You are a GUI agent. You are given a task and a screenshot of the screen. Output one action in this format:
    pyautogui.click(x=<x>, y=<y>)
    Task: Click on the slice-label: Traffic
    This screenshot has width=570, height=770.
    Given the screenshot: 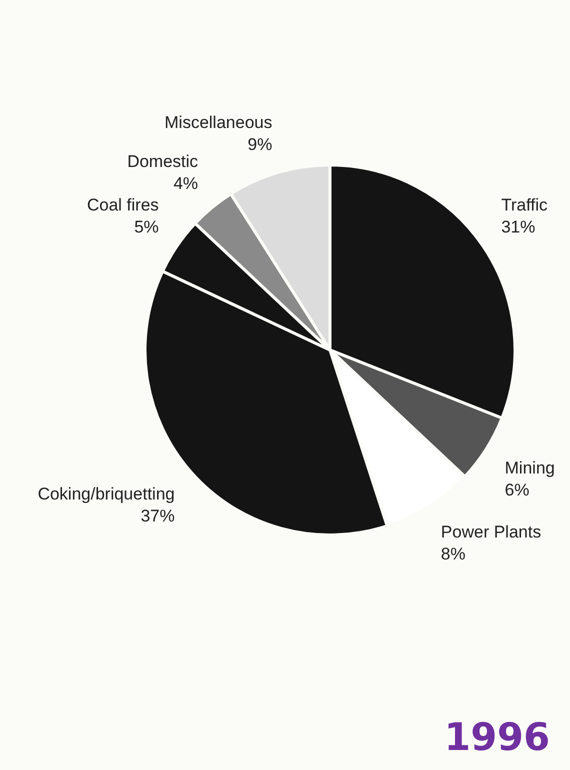 What is the action you would take?
    pyautogui.click(x=524, y=204)
    